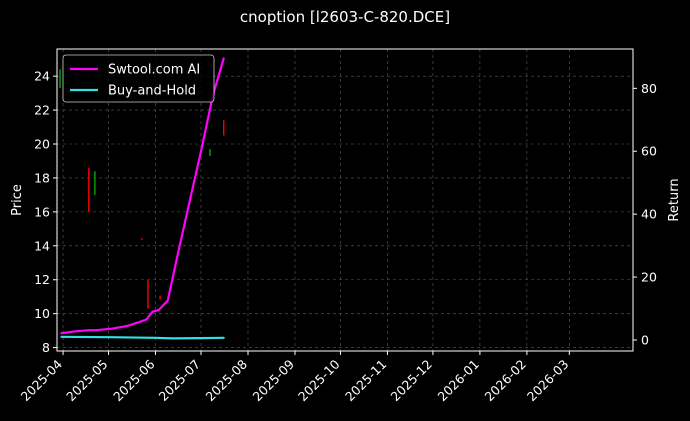 The width and height of the screenshot is (690, 421). I want to click on candles, so click(142, 189).